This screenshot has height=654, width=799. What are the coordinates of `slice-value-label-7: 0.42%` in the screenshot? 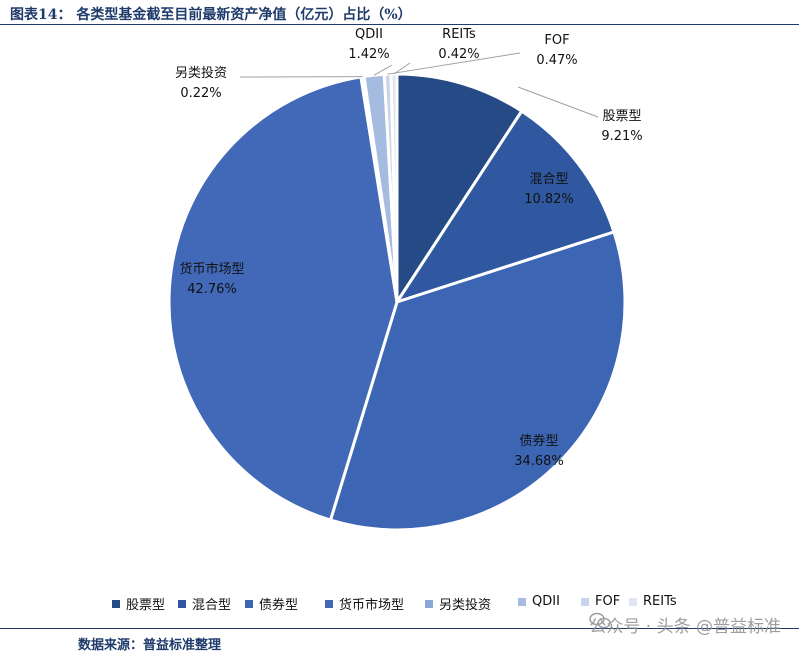 It's located at (458, 54).